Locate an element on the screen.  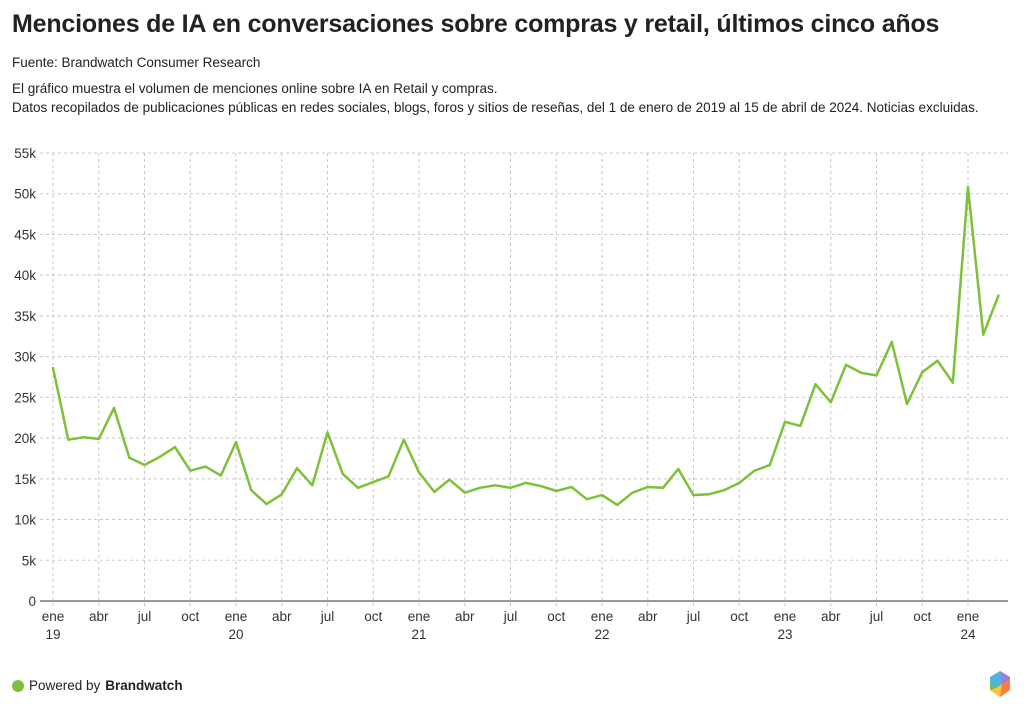
powered-by-label: Powered by is located at coordinates (65, 685).